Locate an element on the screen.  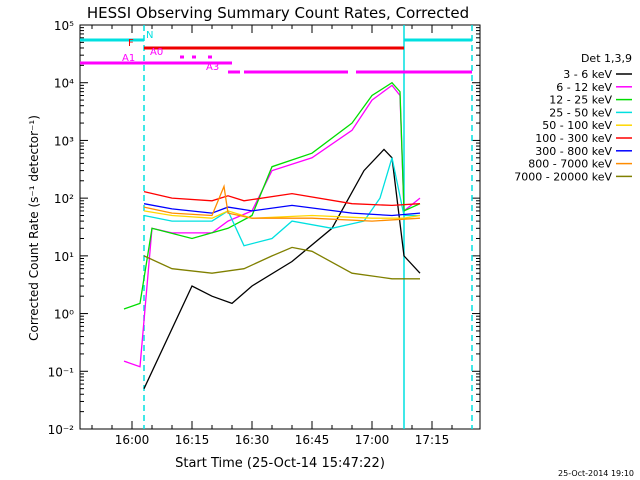
legend-label: 100 - 300 keV is located at coordinates (573, 138).